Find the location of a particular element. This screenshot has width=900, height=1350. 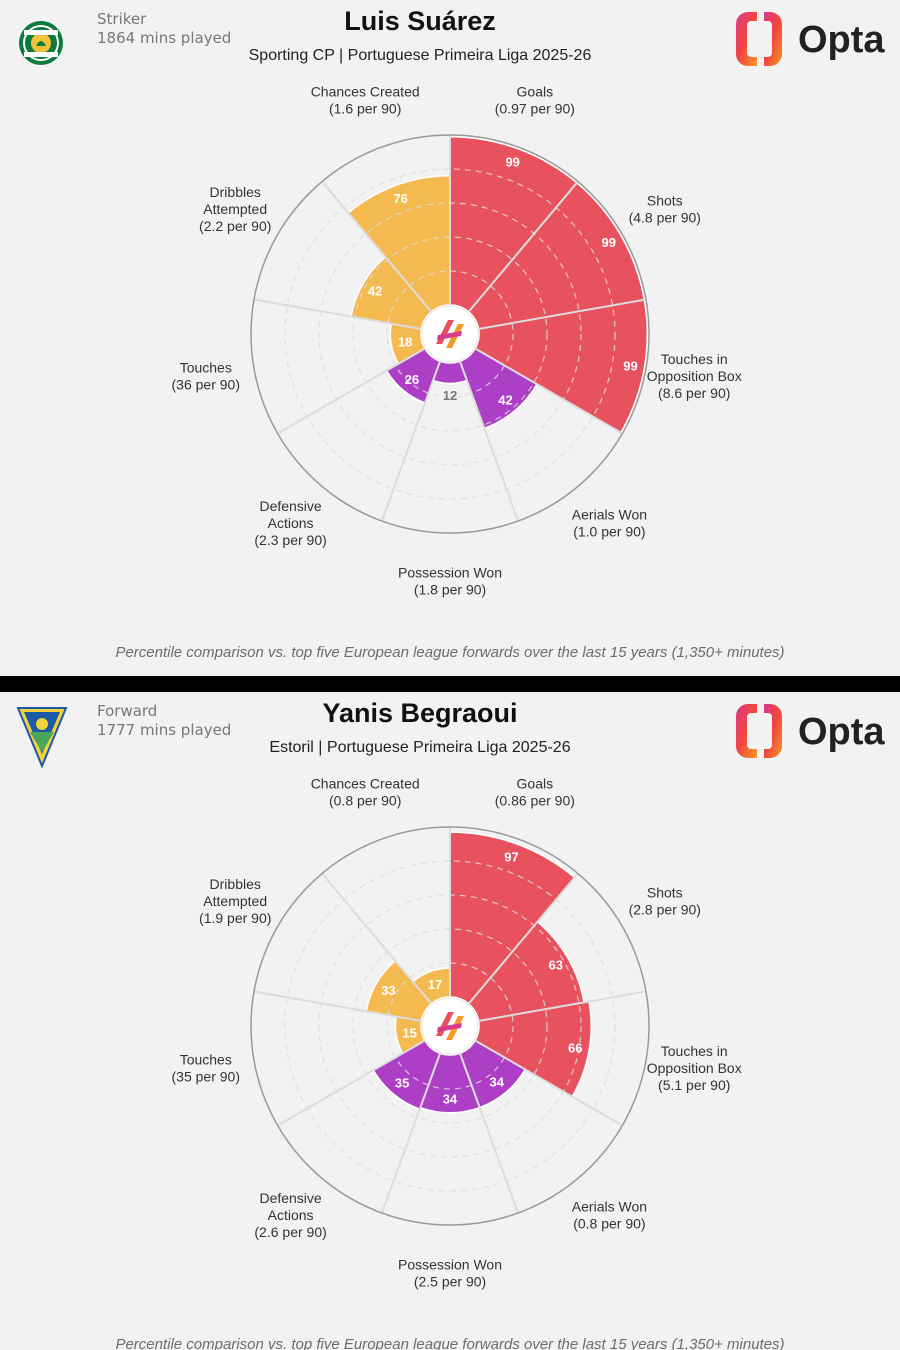

value-label: 15 is located at coordinates (409, 1033).